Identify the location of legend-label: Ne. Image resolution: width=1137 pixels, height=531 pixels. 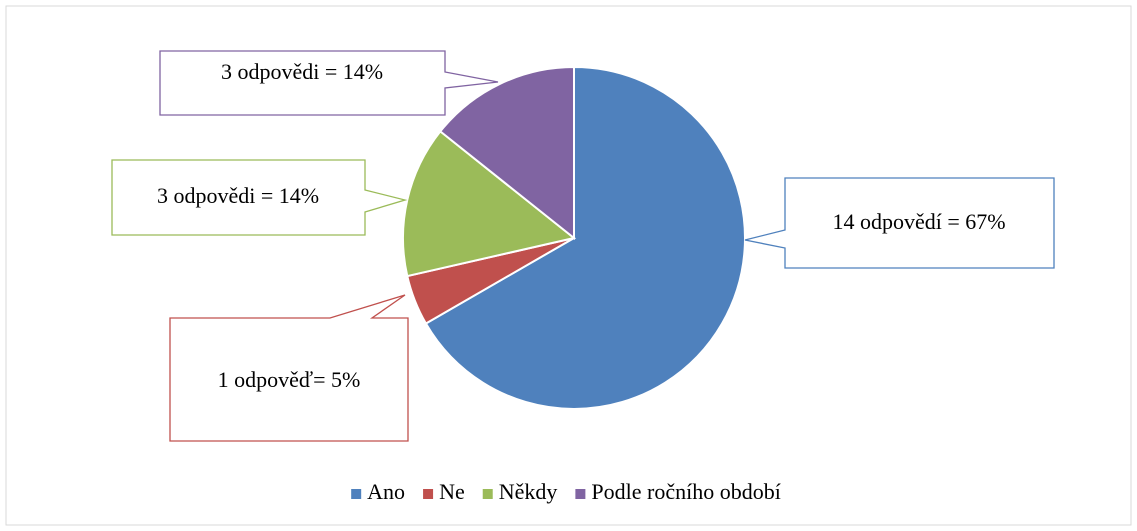
(452, 491).